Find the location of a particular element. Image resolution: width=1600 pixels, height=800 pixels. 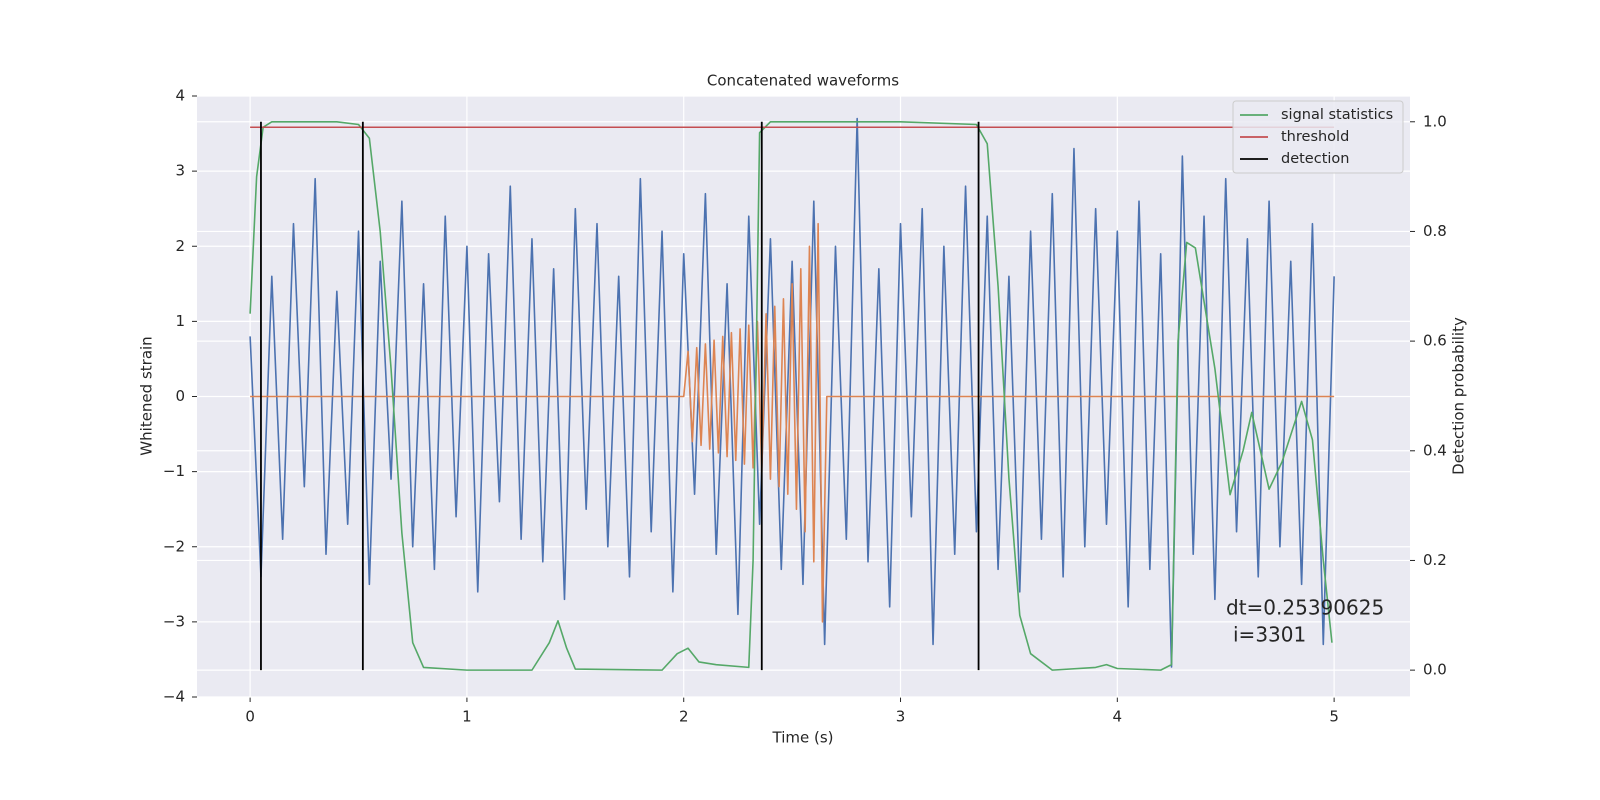

y-axis-label: Whitened strain is located at coordinates (147, 395).